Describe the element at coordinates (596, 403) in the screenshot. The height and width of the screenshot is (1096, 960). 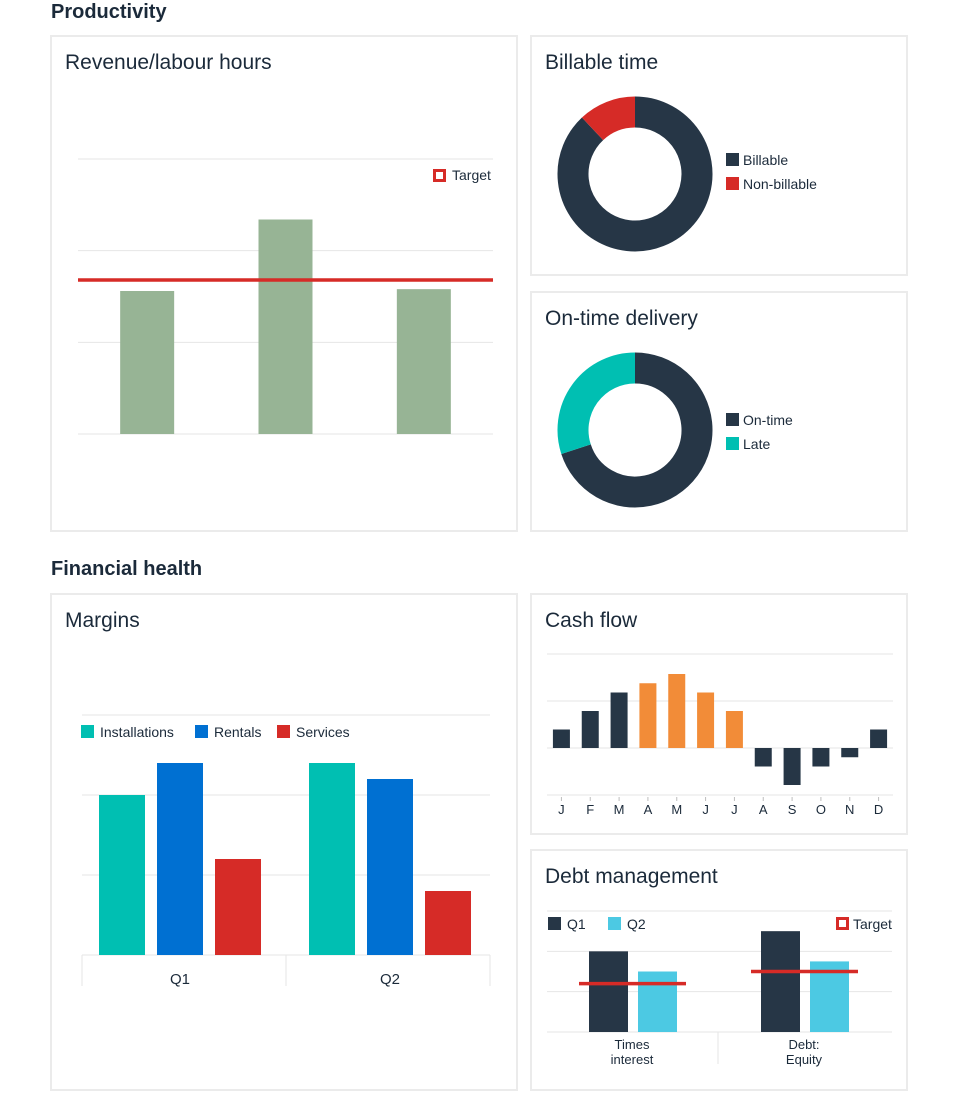
I see `slice-late` at that location.